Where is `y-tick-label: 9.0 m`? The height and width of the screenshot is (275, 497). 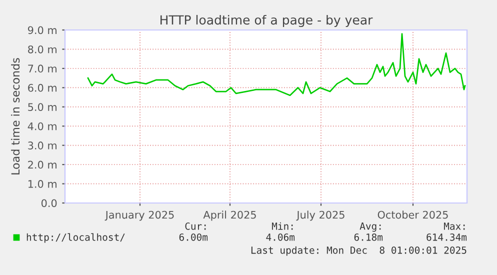 y-tick-label: 9.0 m is located at coordinates (42, 30).